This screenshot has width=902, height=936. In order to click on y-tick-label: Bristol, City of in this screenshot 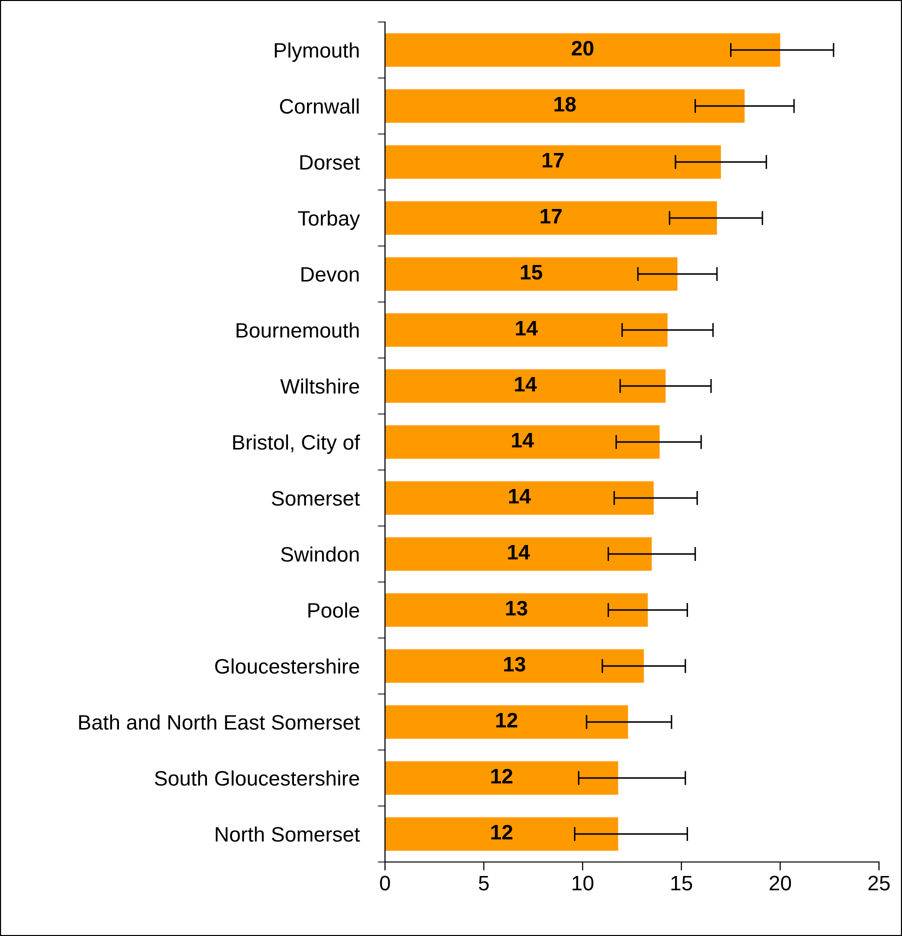, I will do `click(296, 444)`.